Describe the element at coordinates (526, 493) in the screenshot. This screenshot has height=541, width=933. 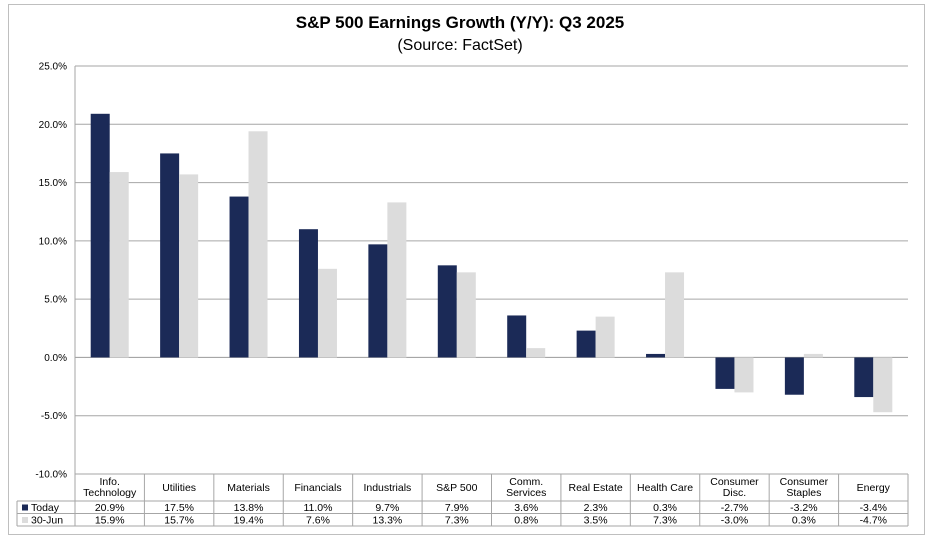
I see `category-label: Services` at that location.